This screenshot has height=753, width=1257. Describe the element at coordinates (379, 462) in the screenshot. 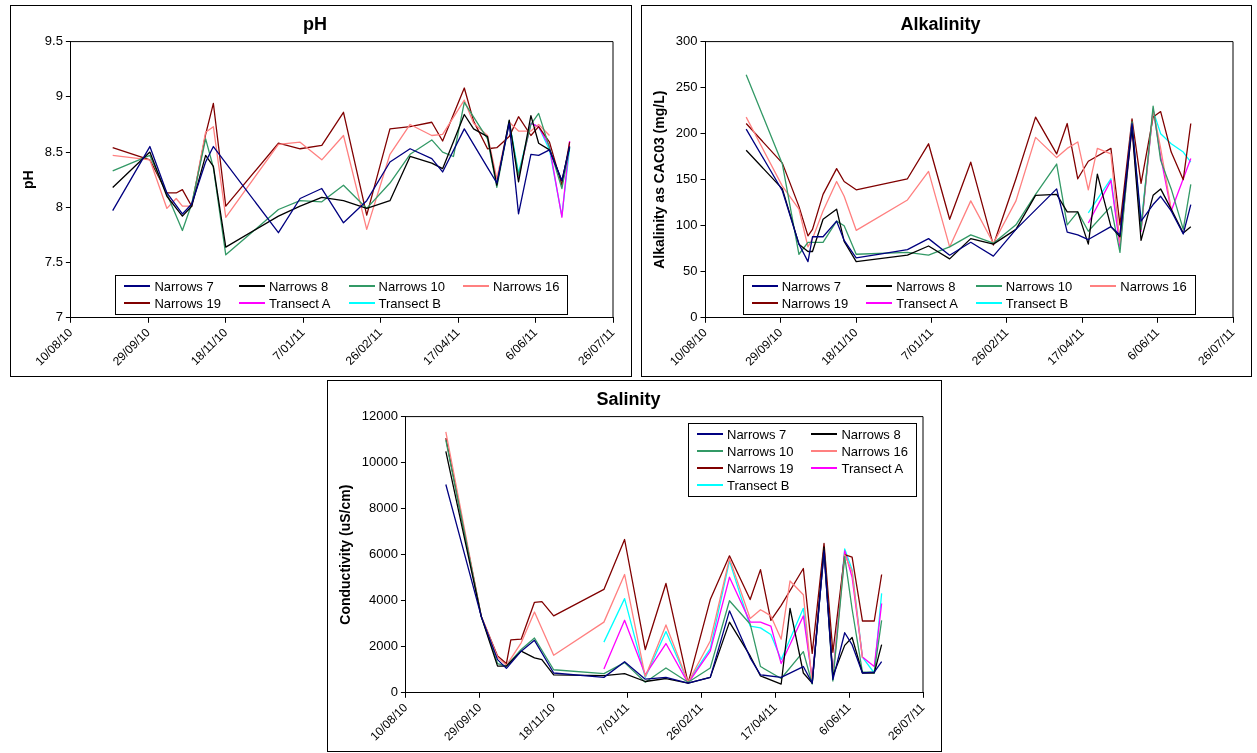

I see `y-tick-label: 10000` at that location.